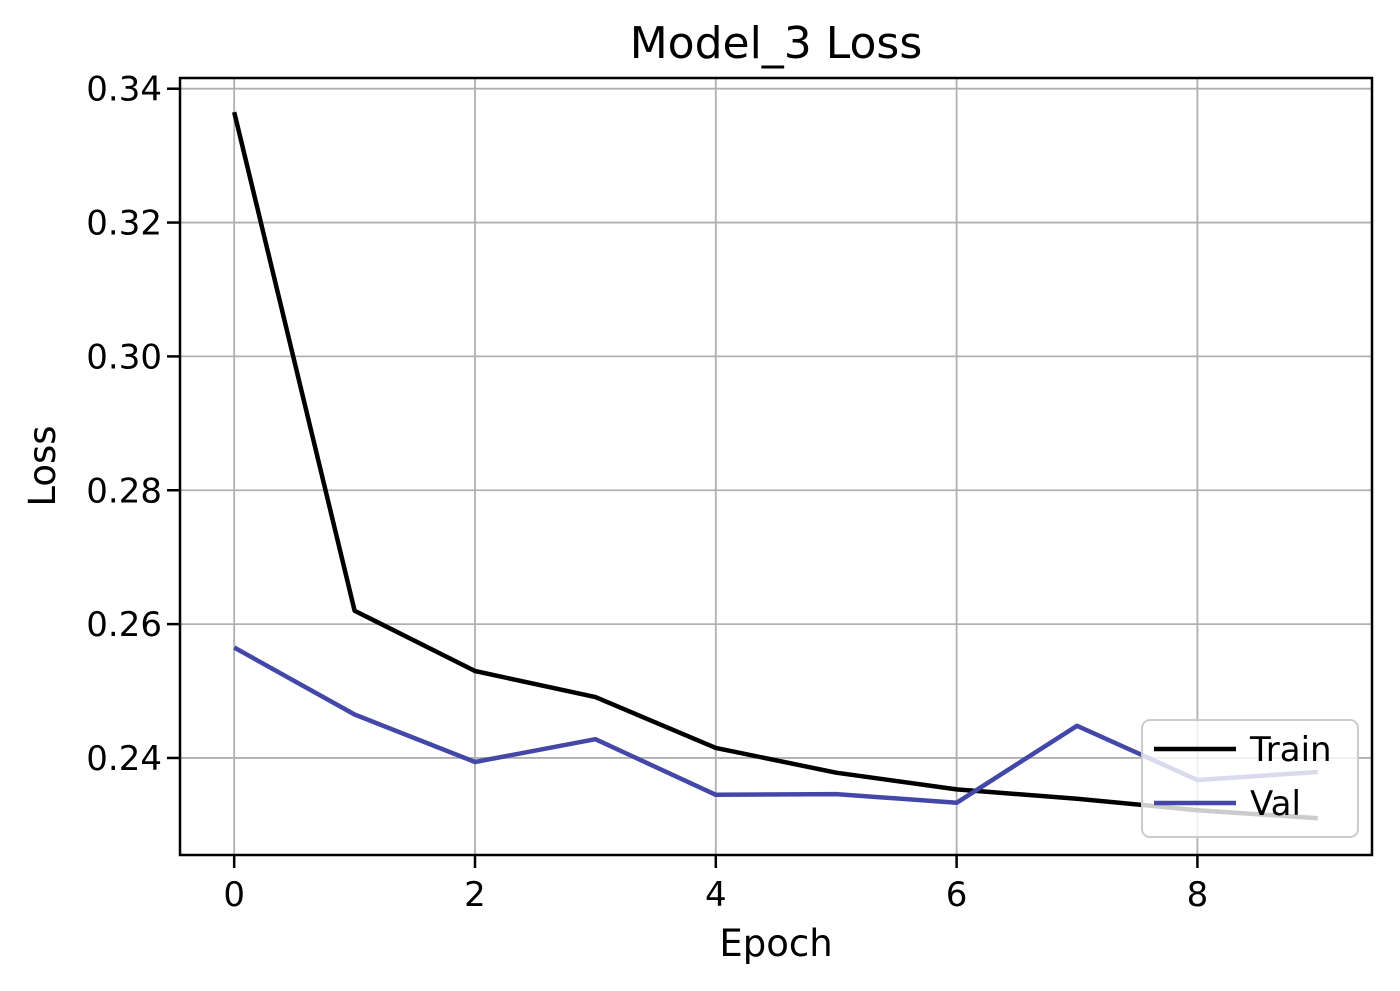 The height and width of the screenshot is (991, 1400). Describe the element at coordinates (124, 224) in the screenshot. I see `y-tick-label: 0.32` at that location.